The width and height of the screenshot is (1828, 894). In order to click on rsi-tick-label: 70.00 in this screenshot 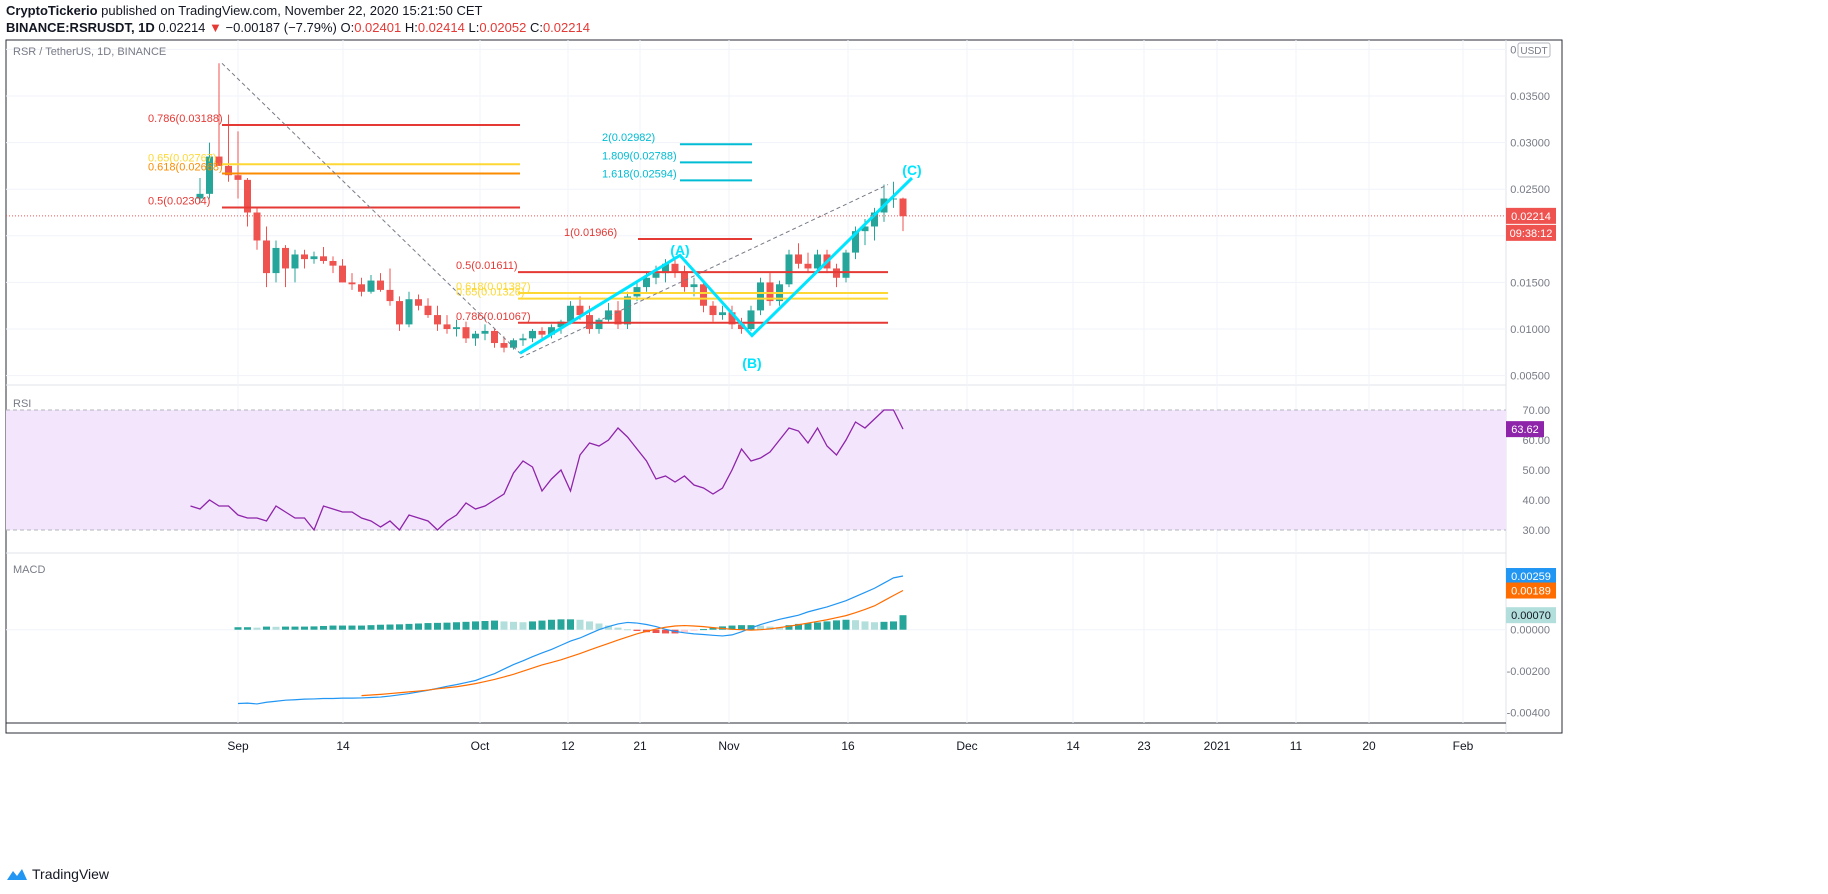, I will do `click(1536, 411)`.